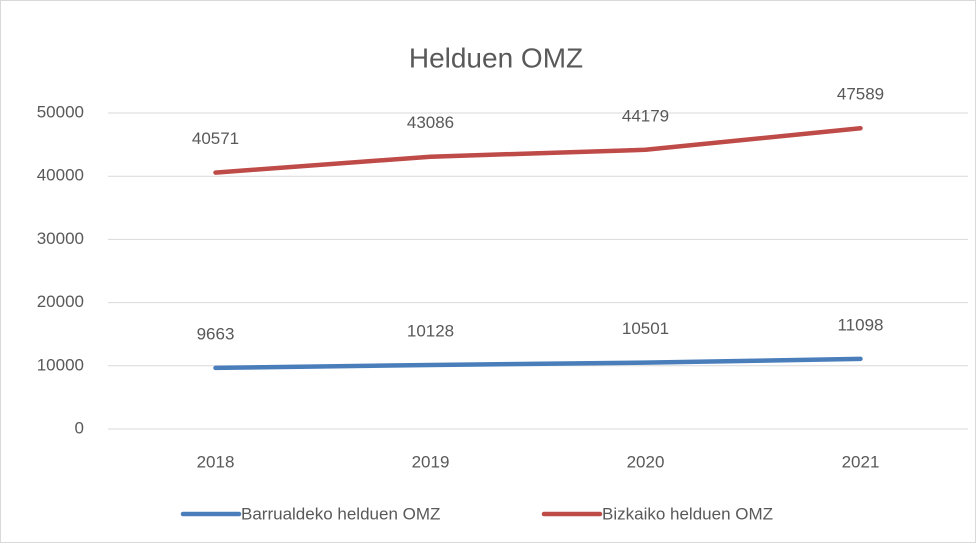 The height and width of the screenshot is (543, 976). Describe the element at coordinates (340, 513) in the screenshot. I see `legend-label: Barrualdeko helduen OMZ` at that location.